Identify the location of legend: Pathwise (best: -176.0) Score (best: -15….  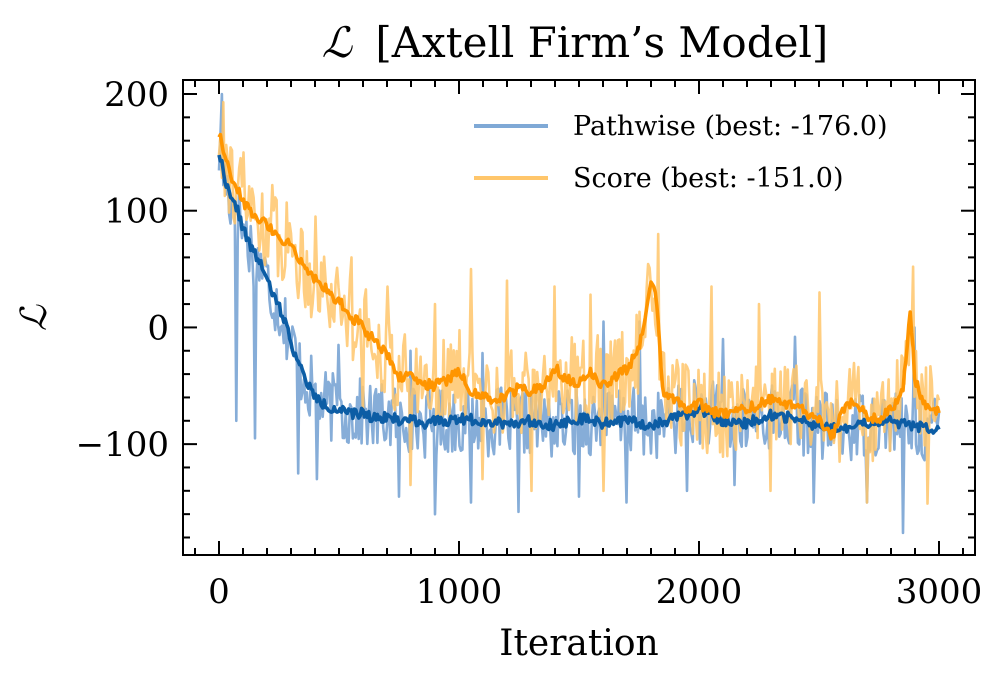
(681, 152).